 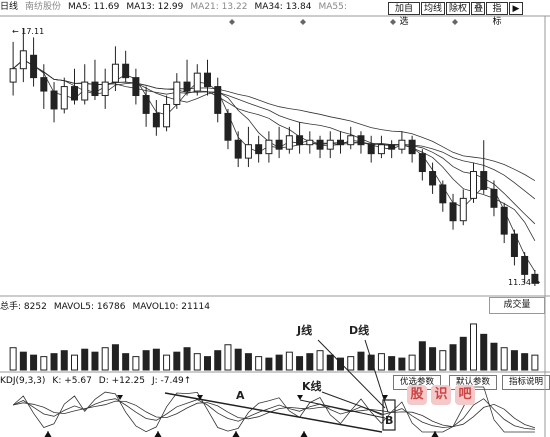 What do you see at coordinates (72, 381) in the screenshot?
I see `kdj-k-value: K: +5.67` at bounding box center [72, 381].